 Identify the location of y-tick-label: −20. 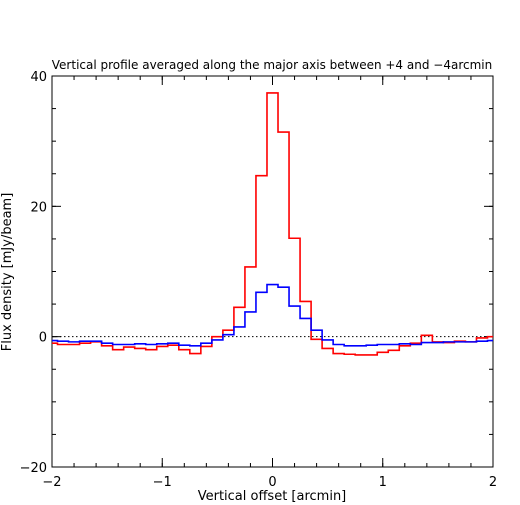
(33, 468).